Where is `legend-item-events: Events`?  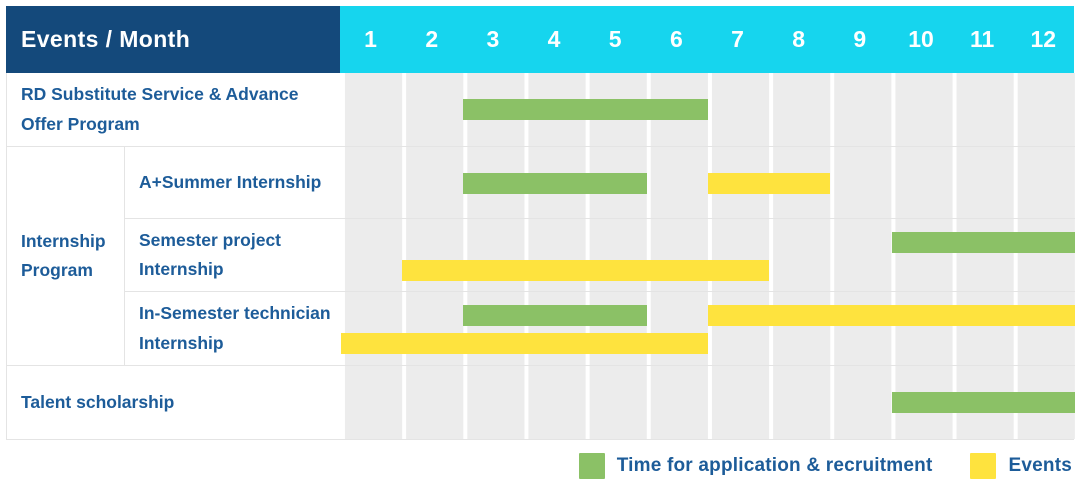 legend-item-events: Events is located at coordinates (1021, 466).